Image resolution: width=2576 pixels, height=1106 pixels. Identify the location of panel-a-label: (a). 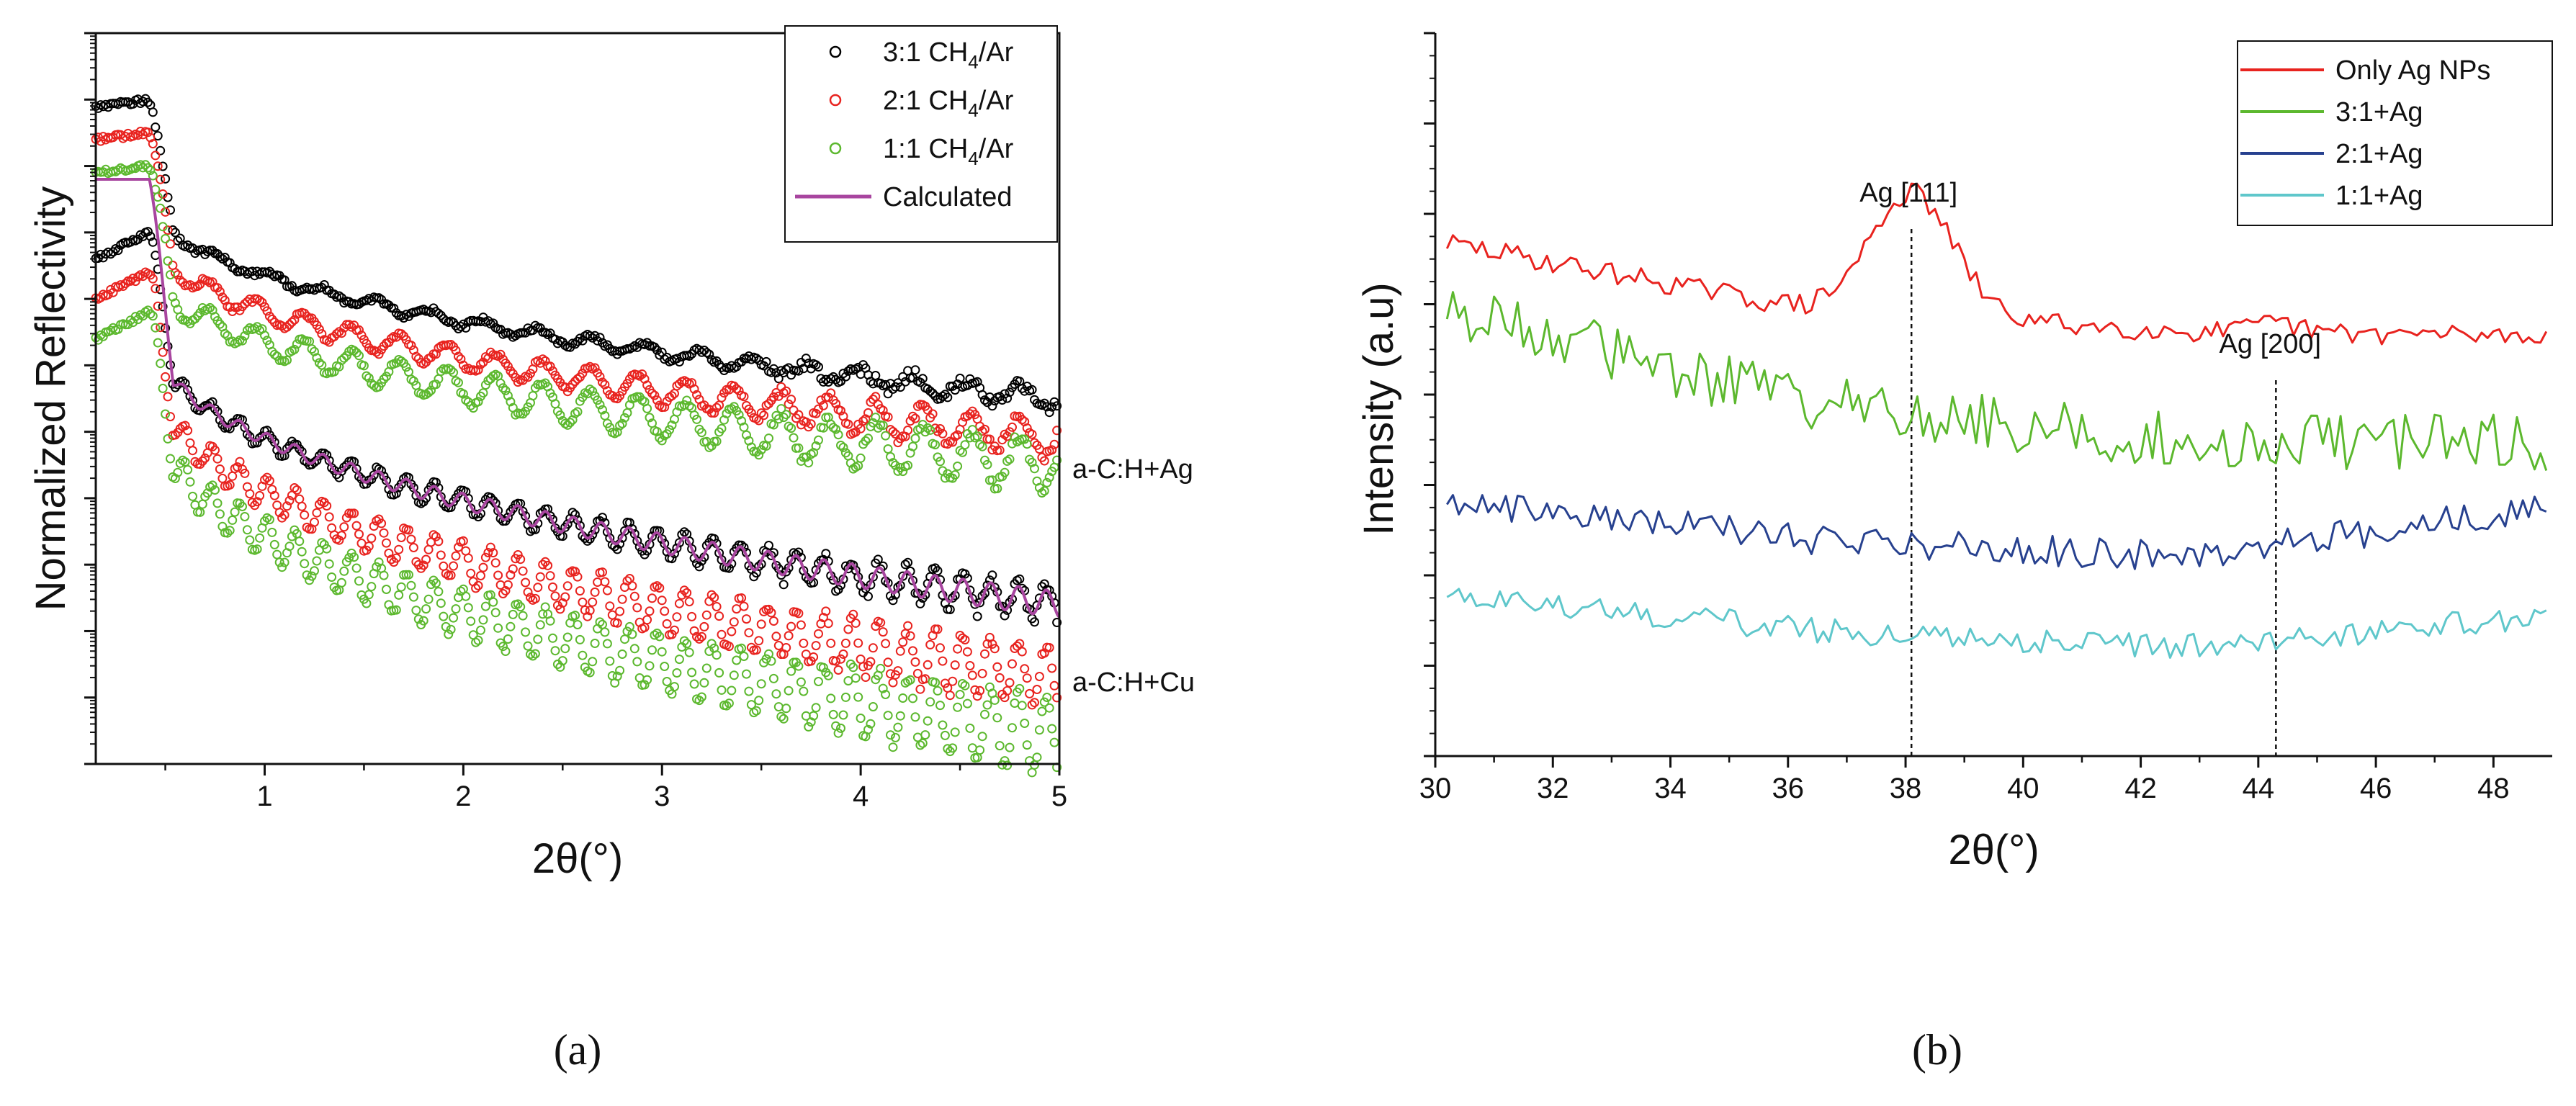
(578, 1050).